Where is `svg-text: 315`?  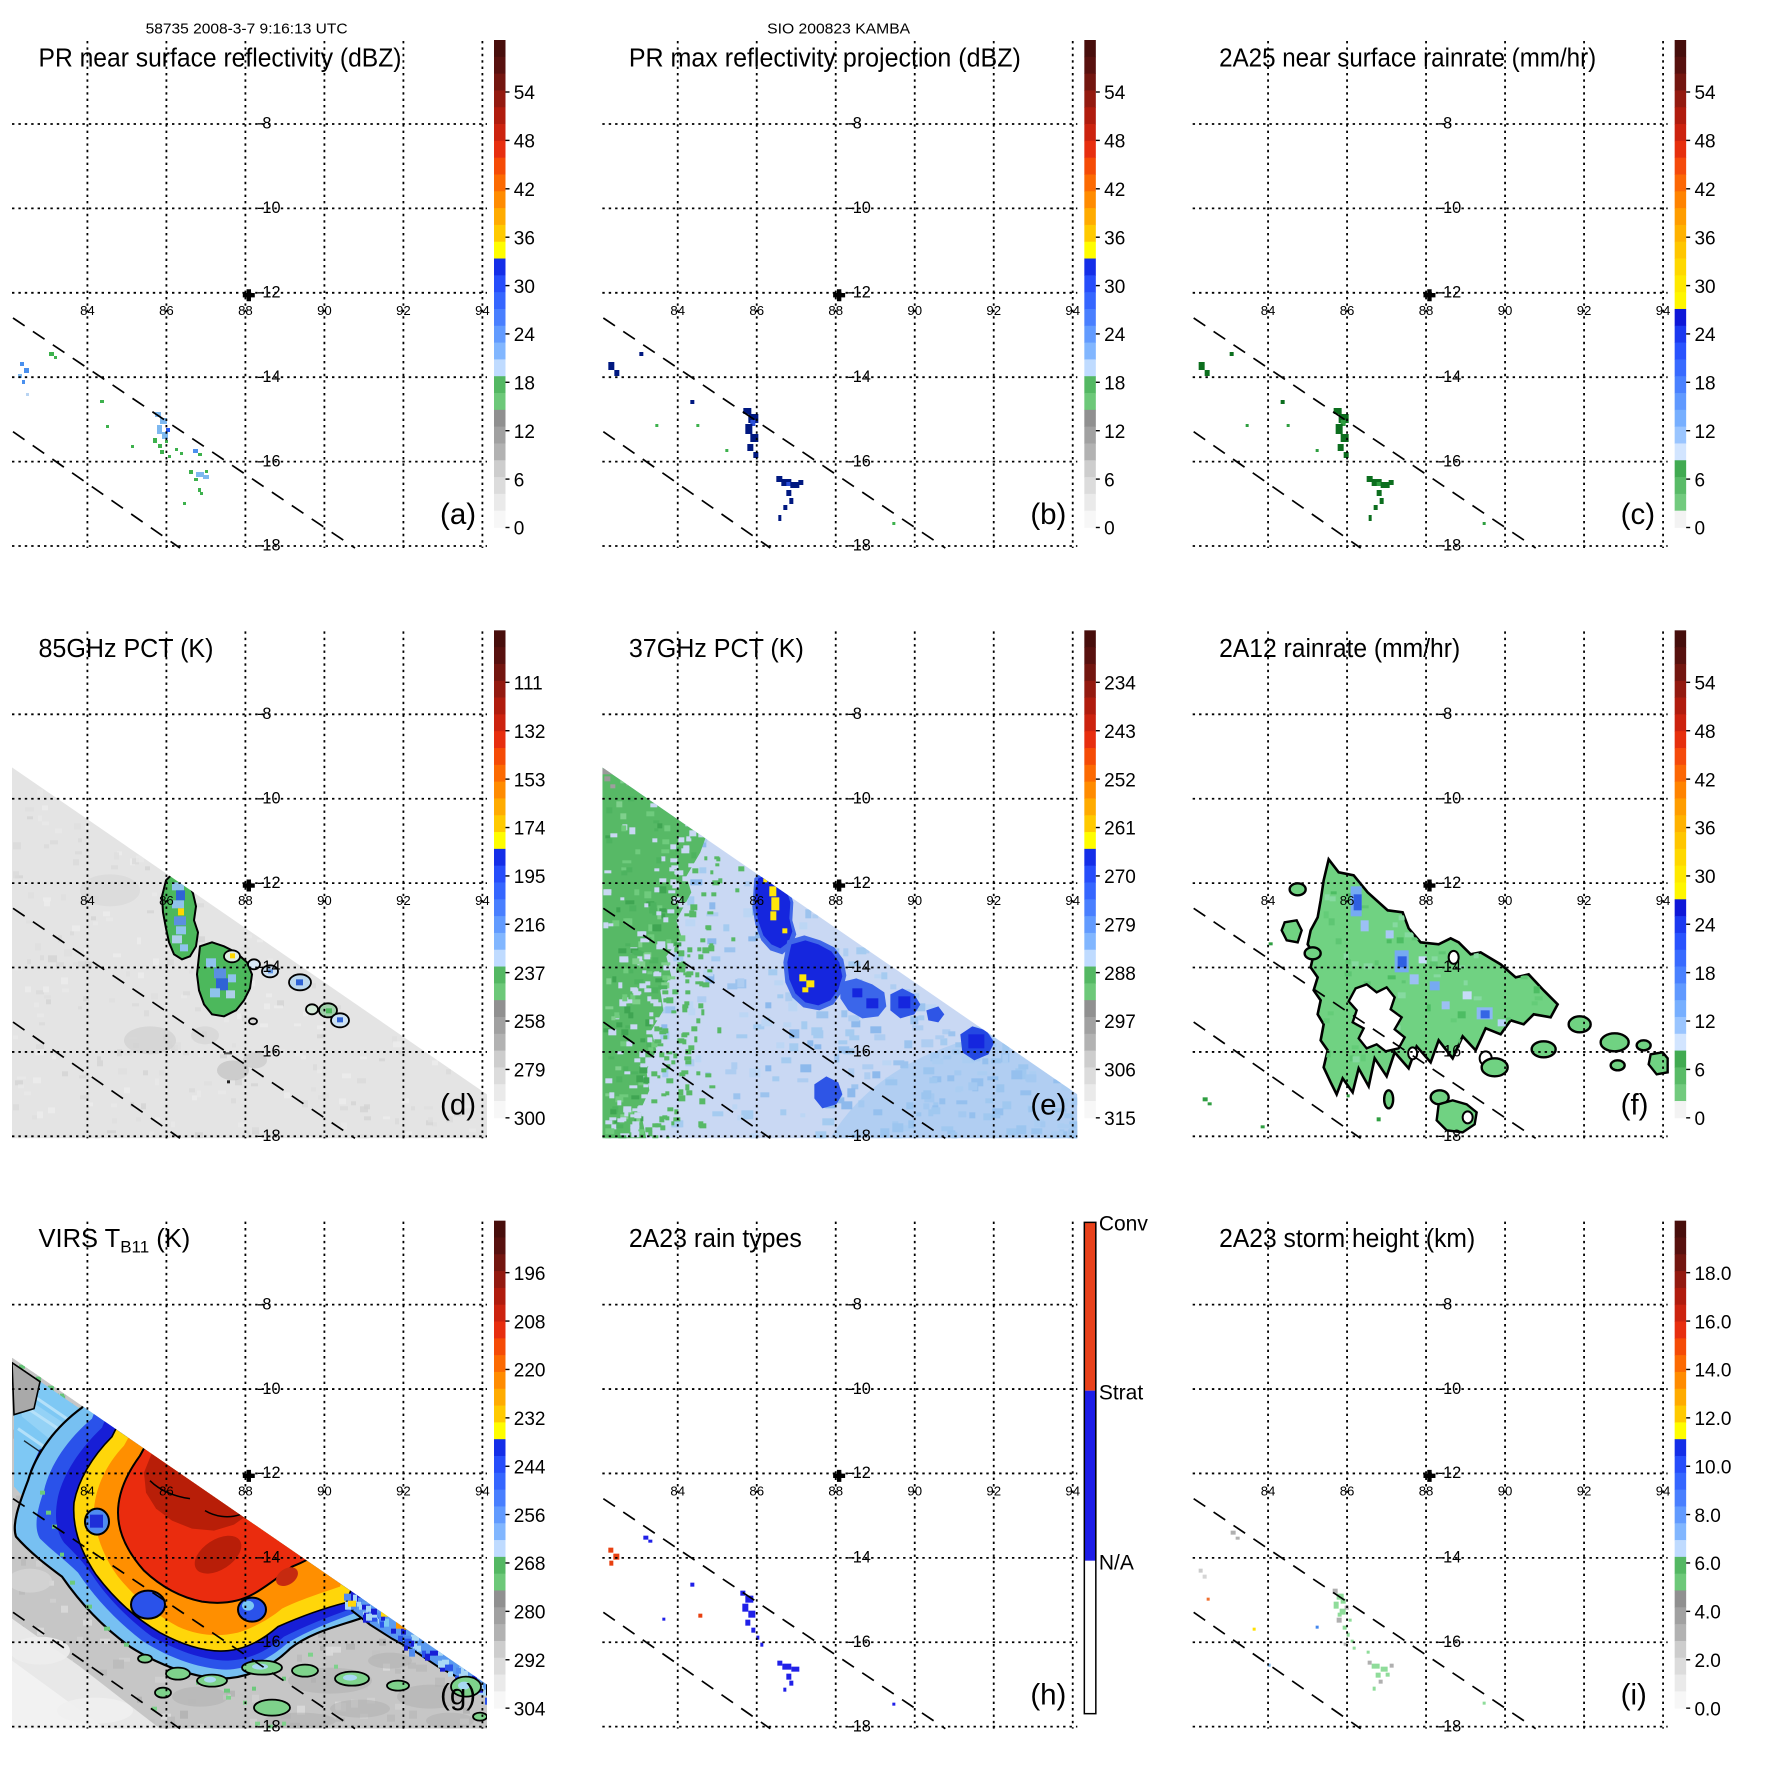 svg-text: 315 is located at coordinates (1120, 1119).